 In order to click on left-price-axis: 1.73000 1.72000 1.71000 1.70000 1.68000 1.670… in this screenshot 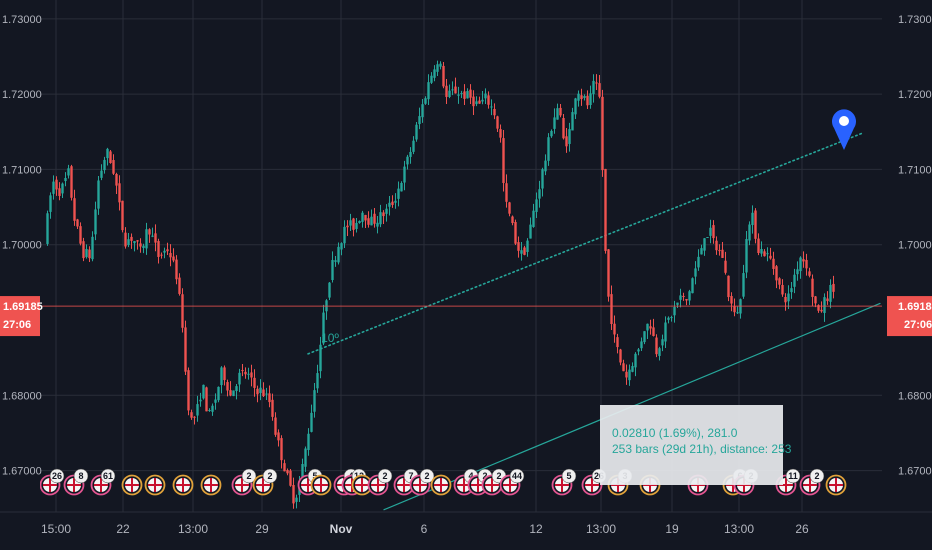, I will do `click(21, 256)`.